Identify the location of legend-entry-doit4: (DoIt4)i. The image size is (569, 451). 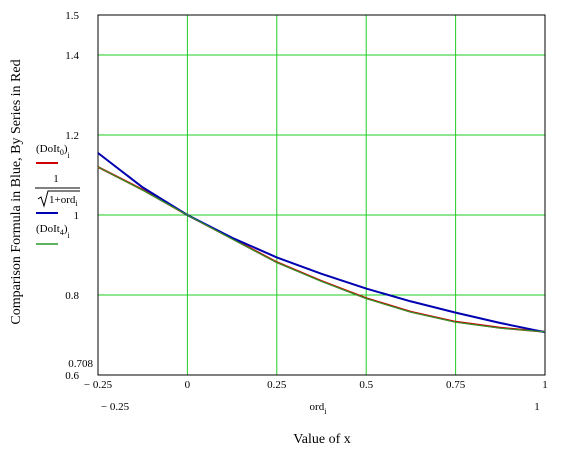
(53, 234).